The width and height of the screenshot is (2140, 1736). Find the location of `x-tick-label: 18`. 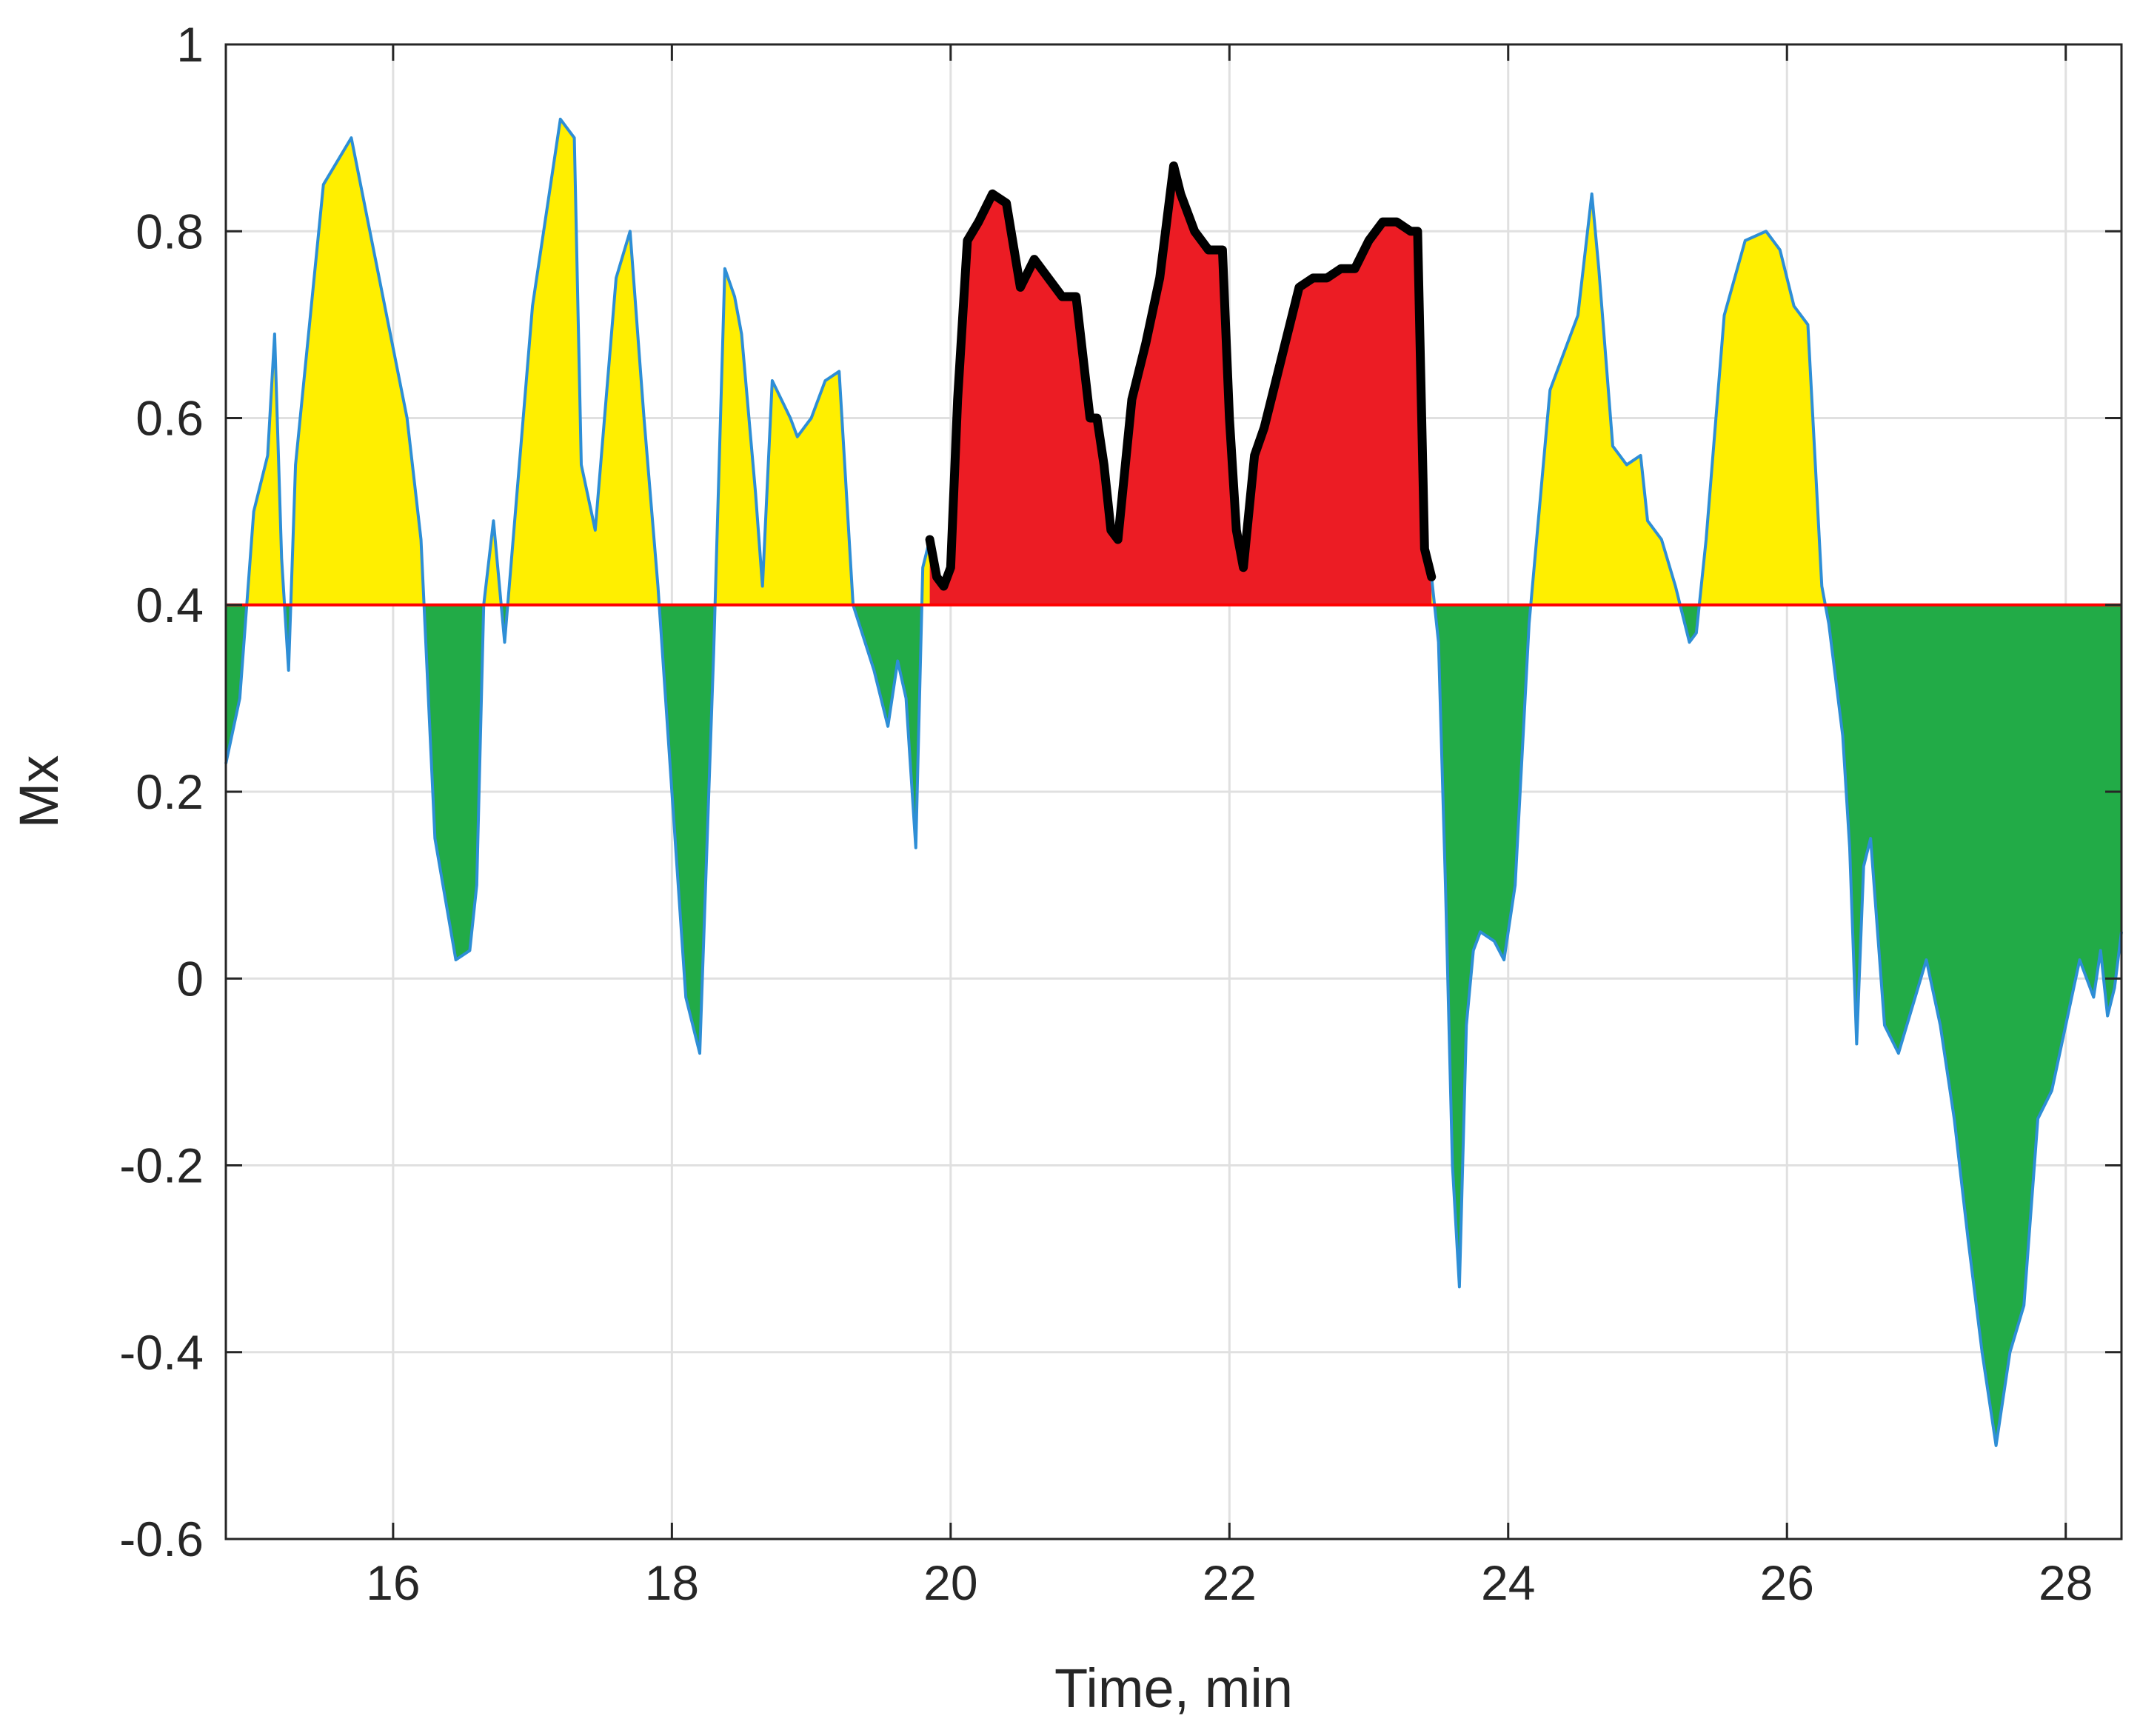

x-tick-label: 18 is located at coordinates (672, 1583).